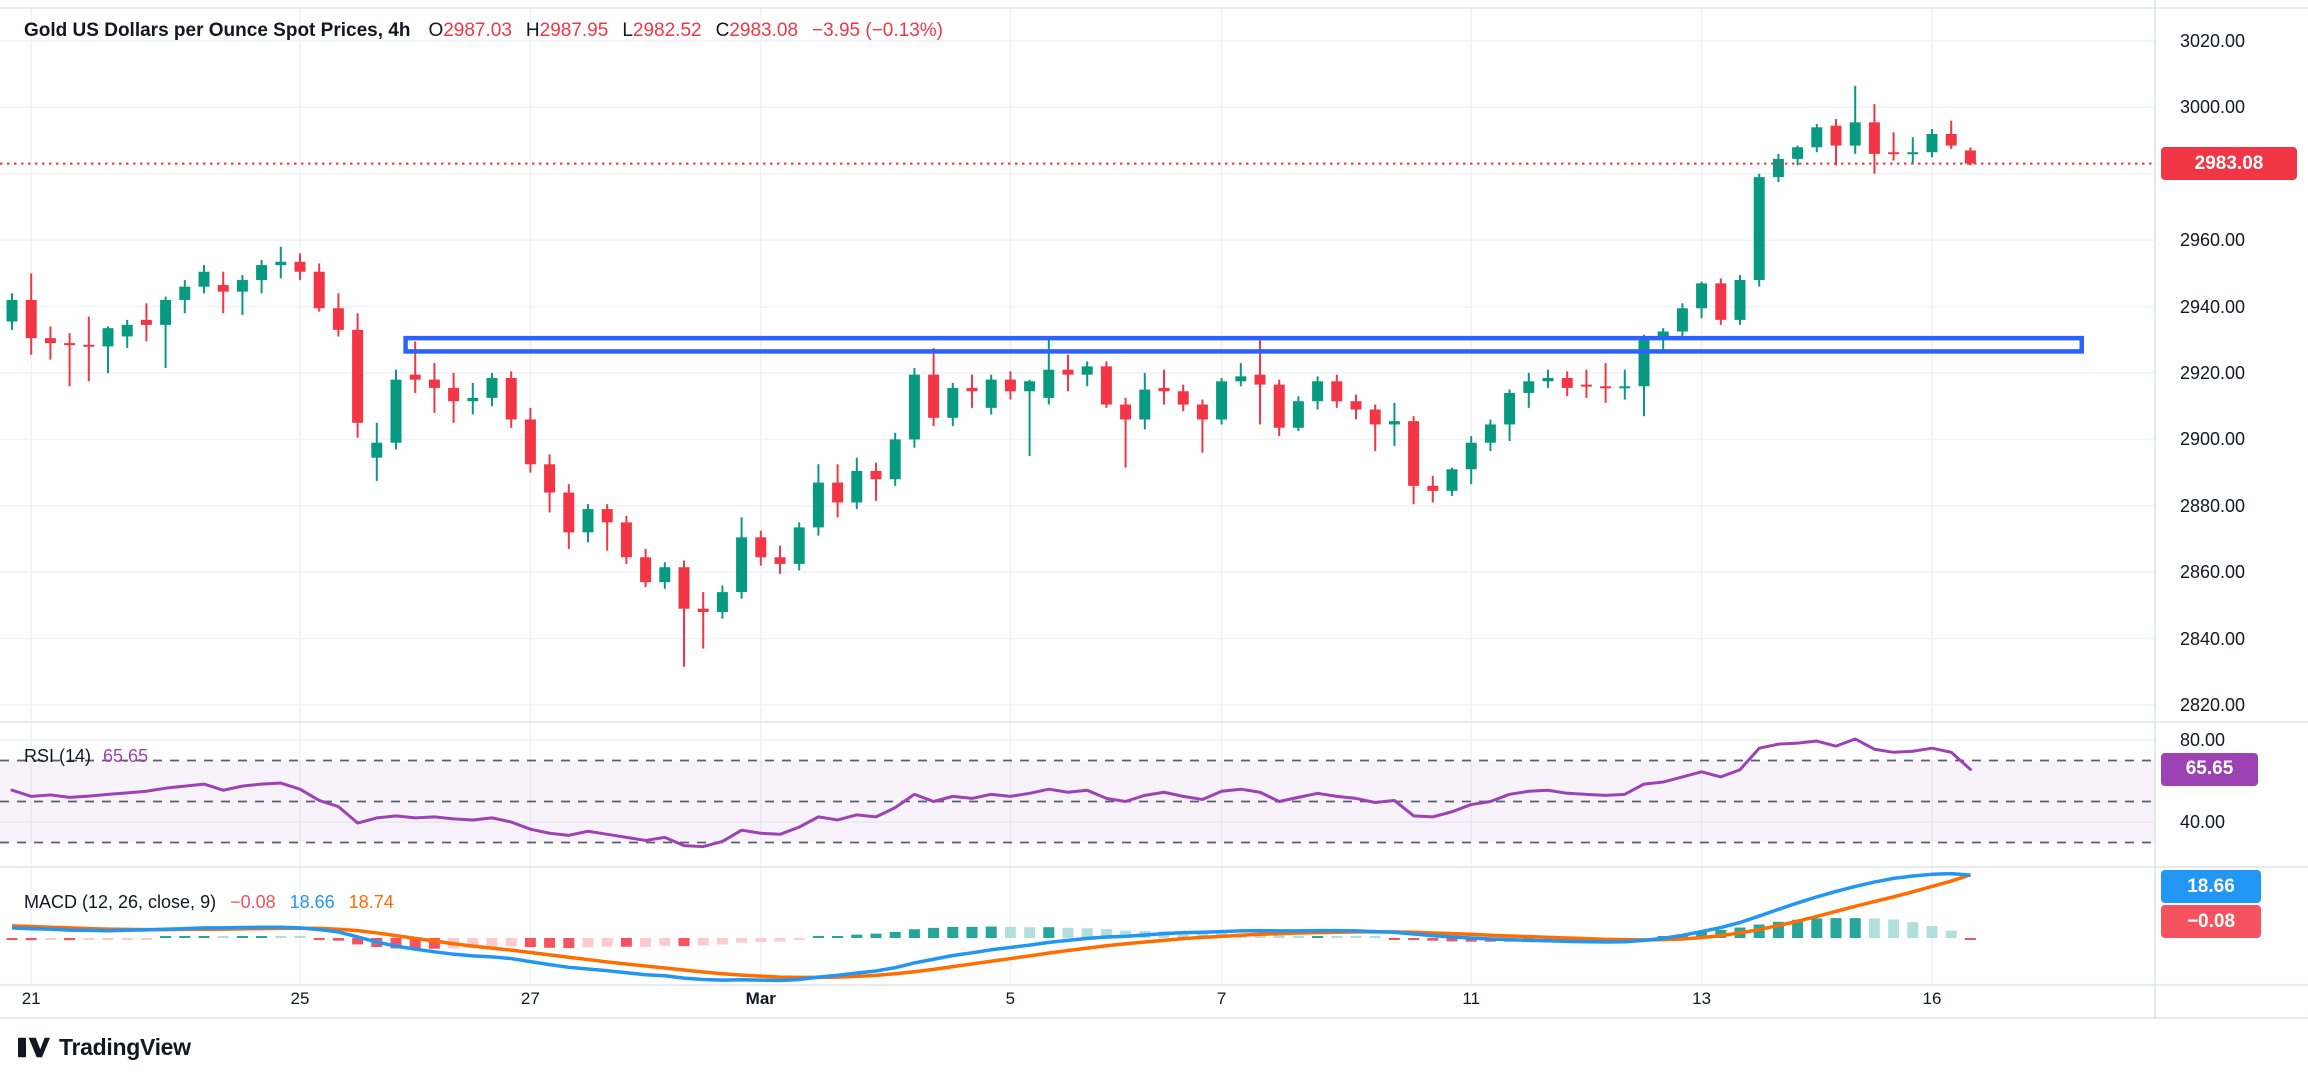 Image resolution: width=2308 pixels, height=1092 pixels. Describe the element at coordinates (877, 30) in the screenshot. I see `change-value: −3.95 (−0.13%)` at that location.